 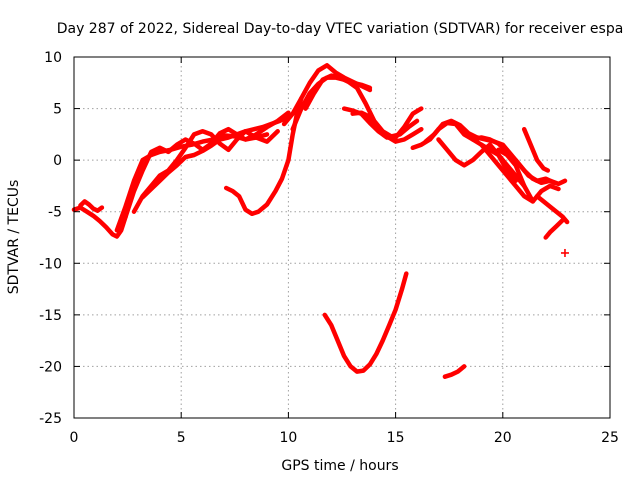 I want to click on y-tick-label: -5, so click(x=55, y=213).